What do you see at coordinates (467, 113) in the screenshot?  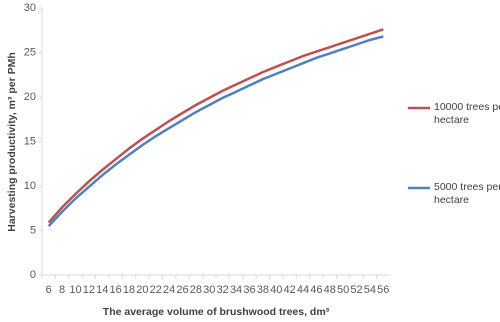 I see `legend-label: 10000 trees per hectare` at bounding box center [467, 113].